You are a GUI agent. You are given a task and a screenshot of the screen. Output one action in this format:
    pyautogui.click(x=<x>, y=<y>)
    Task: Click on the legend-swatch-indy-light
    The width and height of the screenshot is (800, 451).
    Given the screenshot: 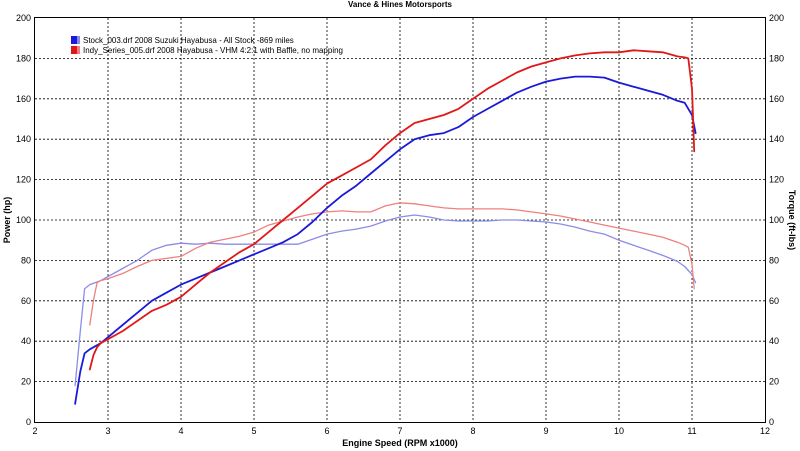 What is the action you would take?
    pyautogui.click(x=78, y=50)
    